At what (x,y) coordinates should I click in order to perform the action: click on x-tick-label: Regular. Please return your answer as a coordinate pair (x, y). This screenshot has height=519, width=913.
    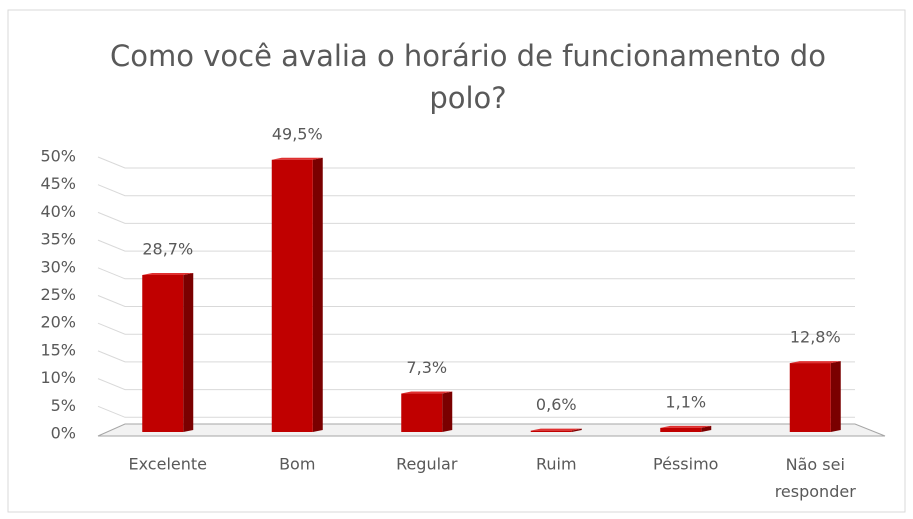
    Looking at the image, I should click on (427, 464).